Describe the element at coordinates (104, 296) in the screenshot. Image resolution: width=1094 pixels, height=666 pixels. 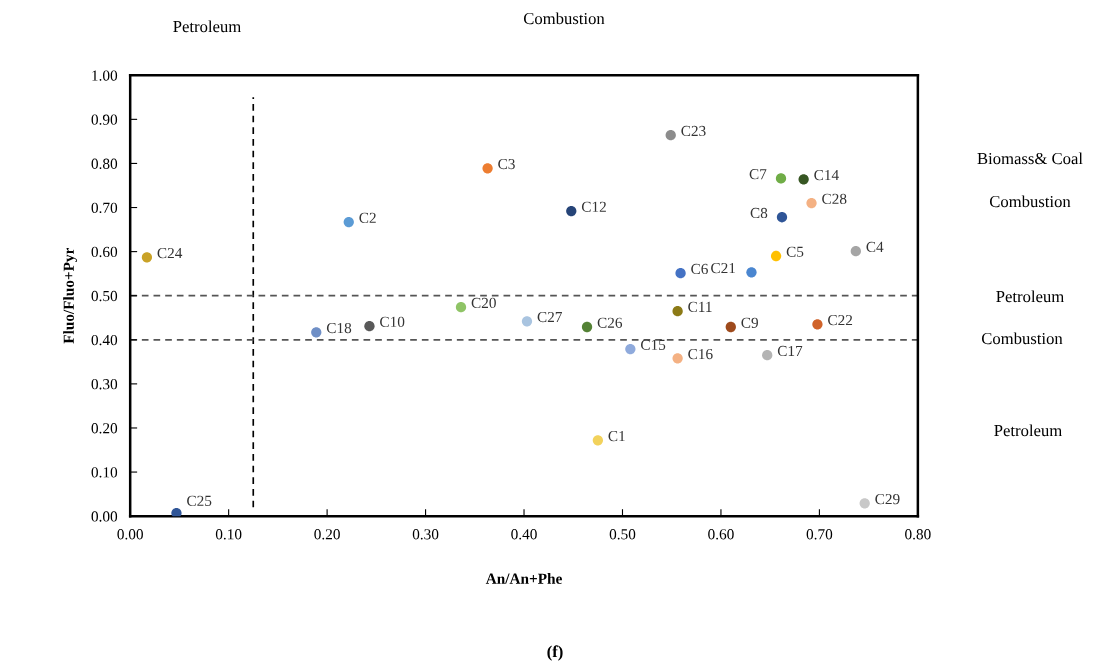
I see `y-tick-label: 0.50` at that location.